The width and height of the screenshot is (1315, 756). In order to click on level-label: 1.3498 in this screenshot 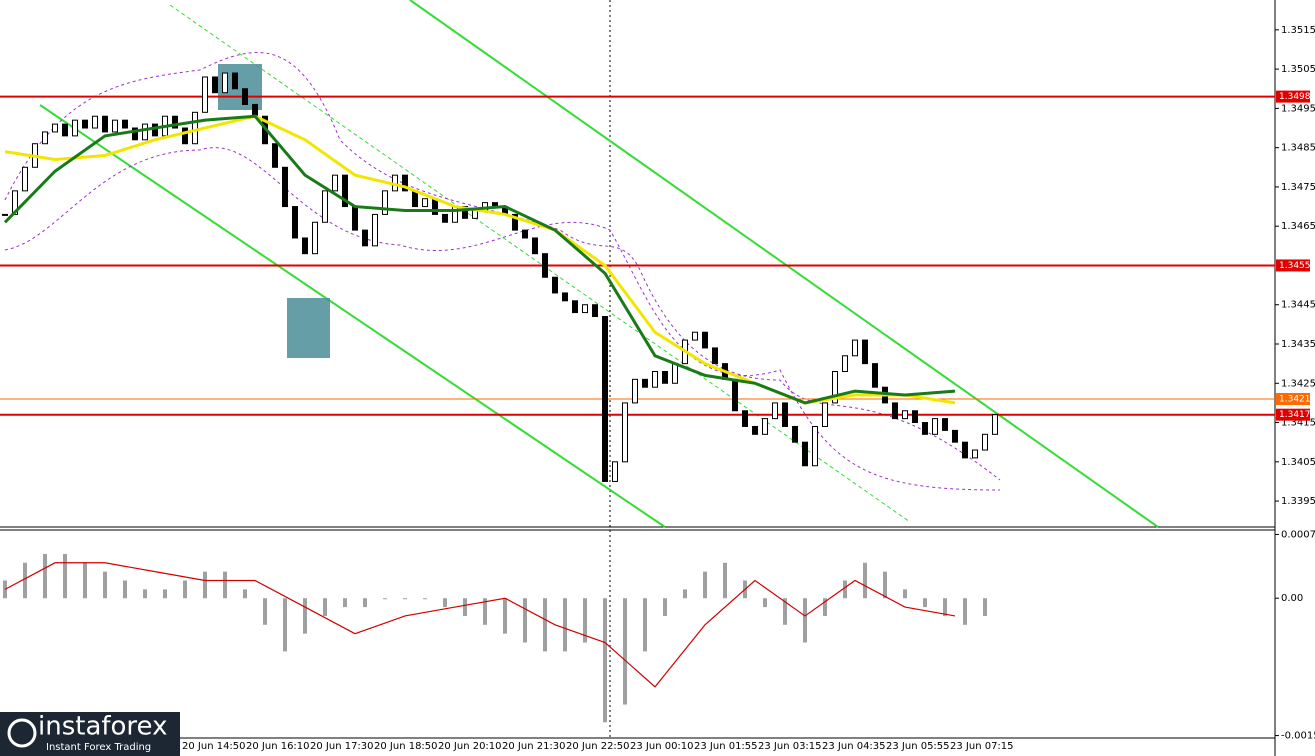, I will do `click(1295, 97)`.